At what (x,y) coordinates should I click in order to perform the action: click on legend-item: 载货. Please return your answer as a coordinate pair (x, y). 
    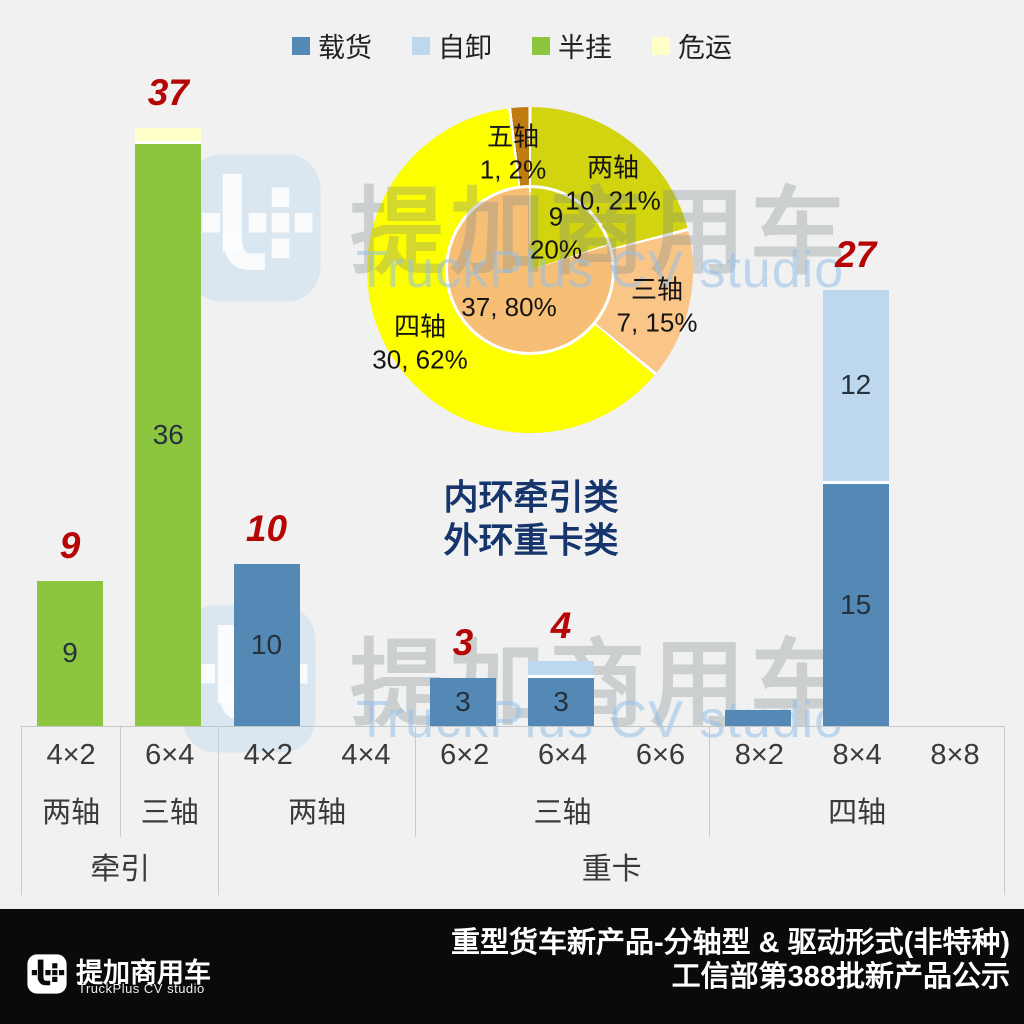
    Looking at the image, I should click on (332, 45).